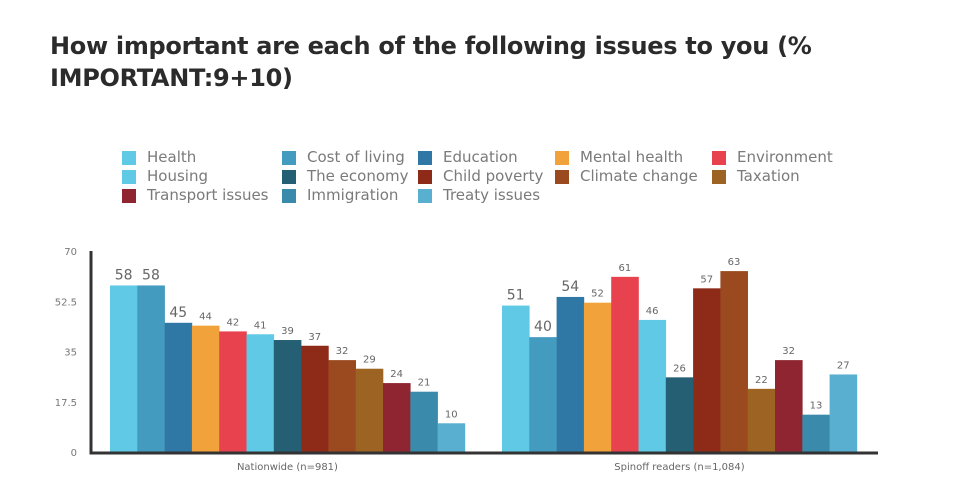 This screenshot has height=489, width=954. What do you see at coordinates (516, 296) in the screenshot?
I see `data-label: 51` at bounding box center [516, 296].